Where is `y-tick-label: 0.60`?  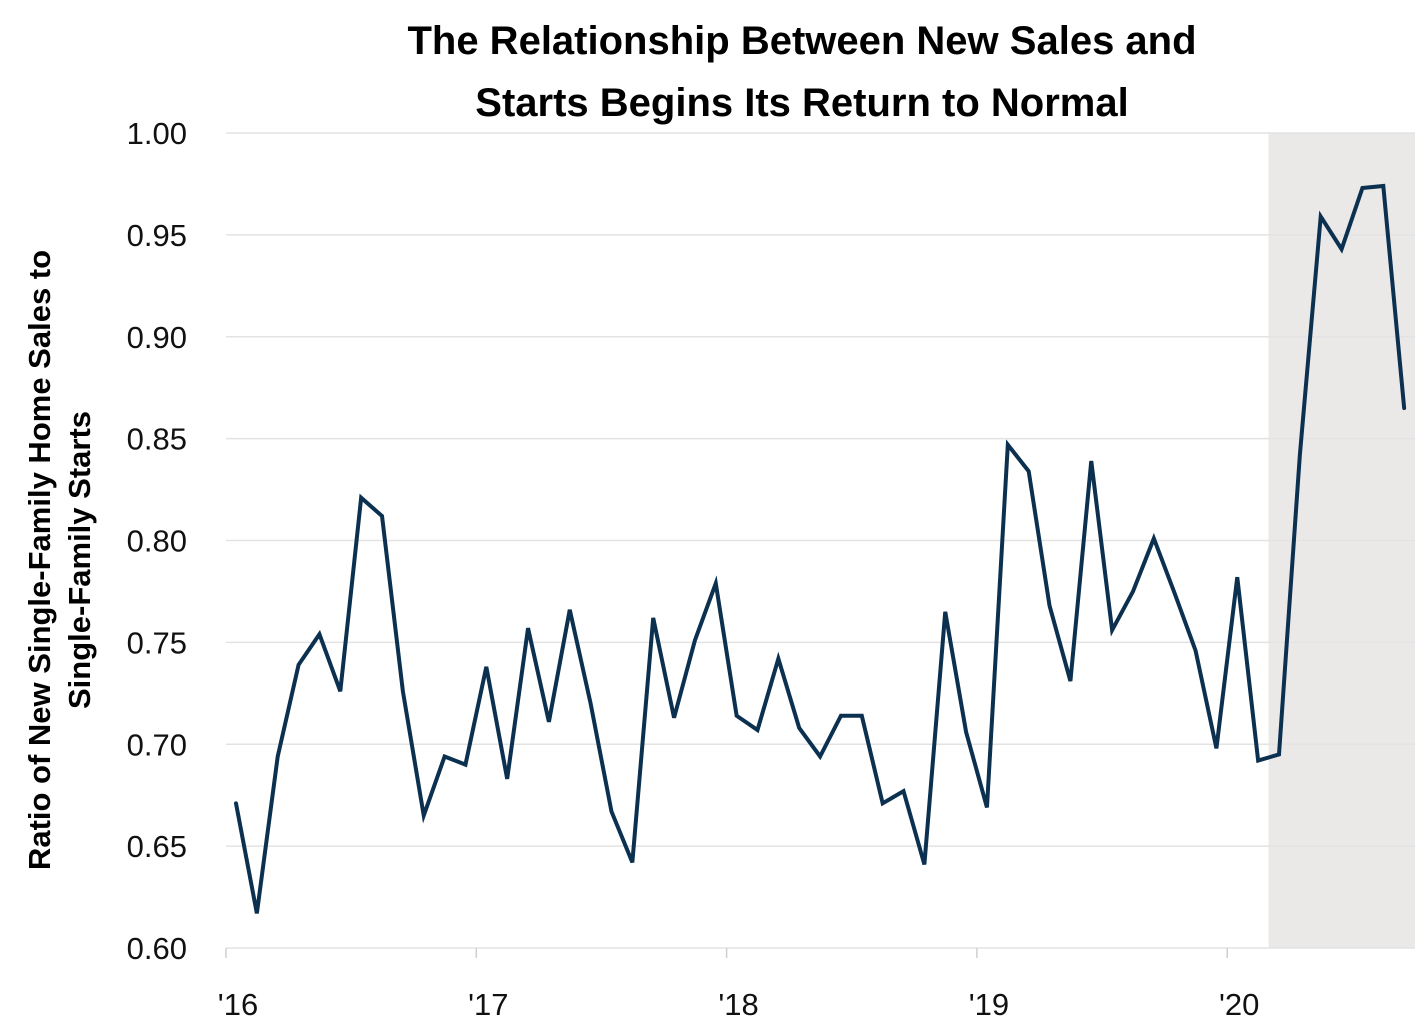 y-tick-label: 0.60 is located at coordinates (157, 948).